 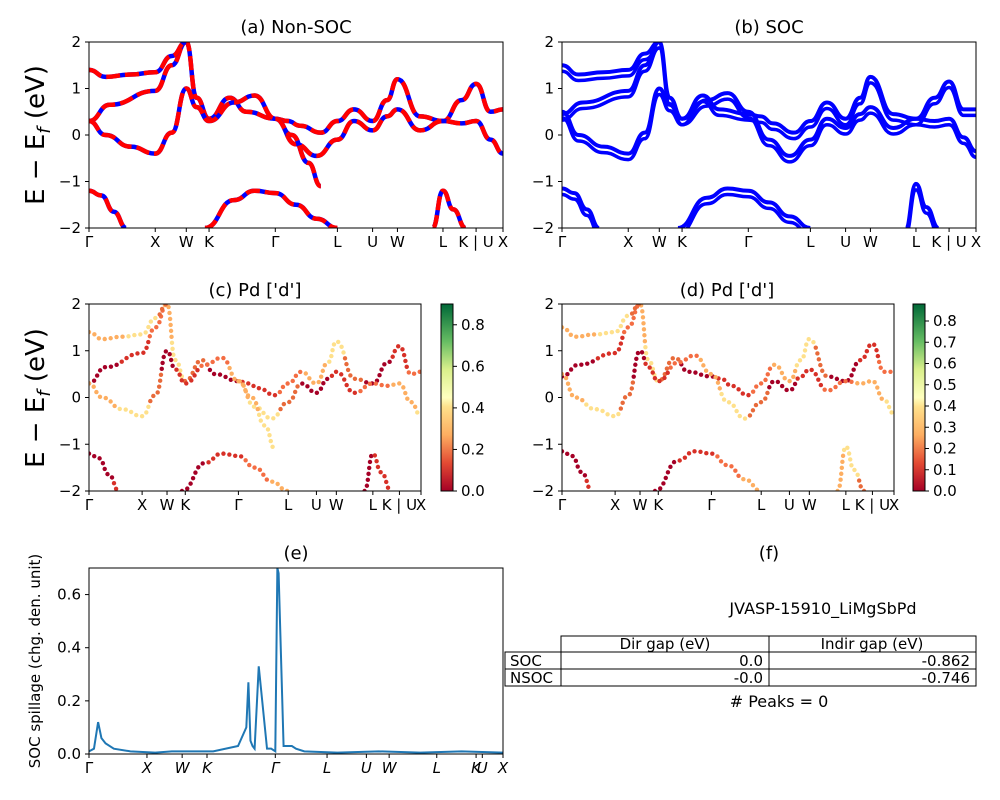 I want to click on spillage-xtick-10: U, so click(x=482, y=768).